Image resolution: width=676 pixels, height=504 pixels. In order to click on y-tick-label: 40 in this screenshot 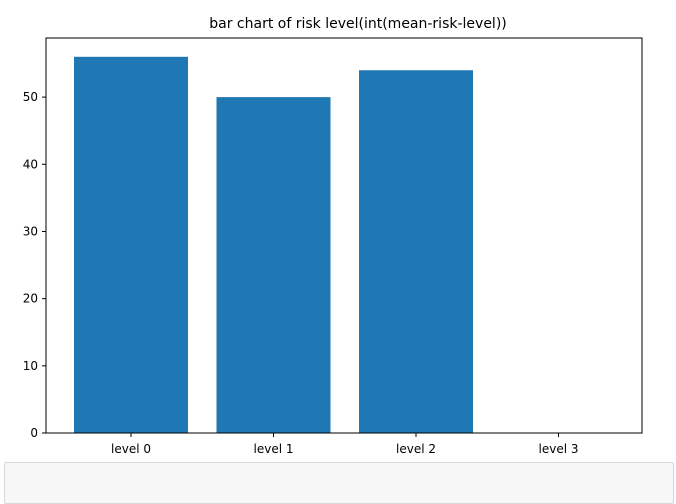, I will do `click(30, 164)`.